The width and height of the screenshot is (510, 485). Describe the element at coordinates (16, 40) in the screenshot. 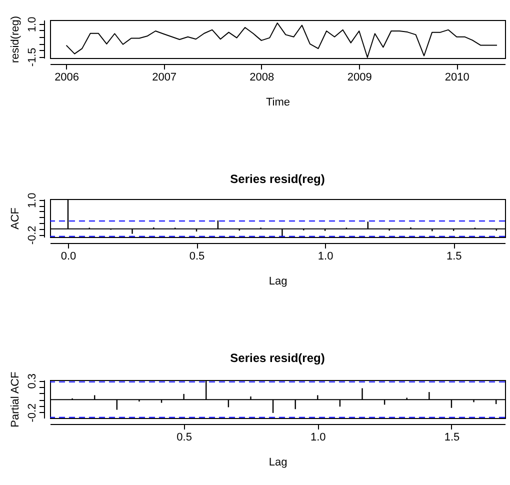

I see `y-axis-title: resid(reg)` at that location.